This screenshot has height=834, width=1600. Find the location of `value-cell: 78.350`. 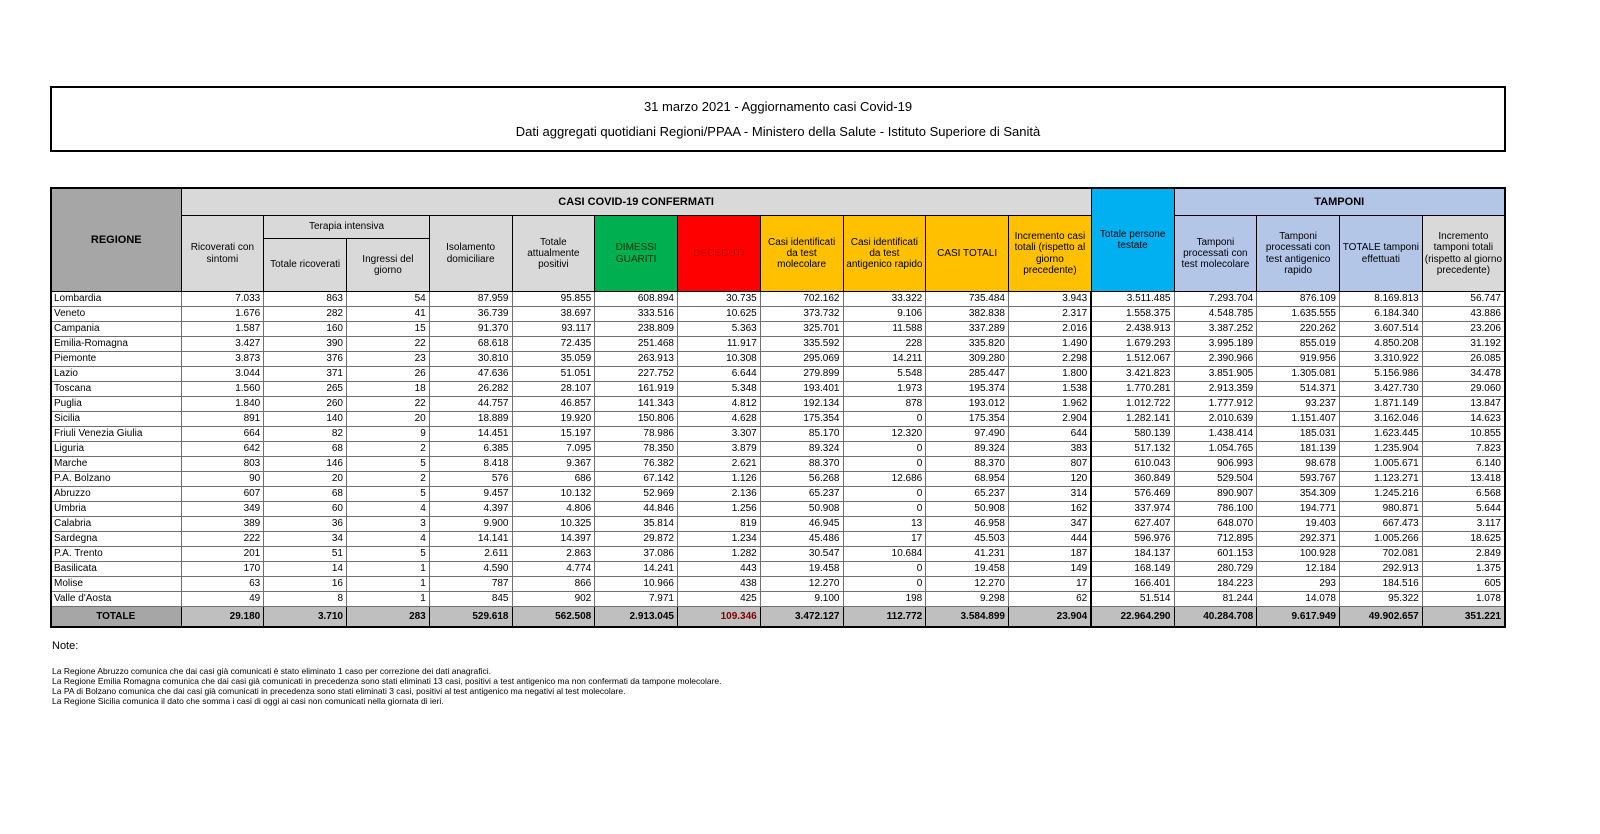

value-cell: 78.350 is located at coordinates (636, 449).